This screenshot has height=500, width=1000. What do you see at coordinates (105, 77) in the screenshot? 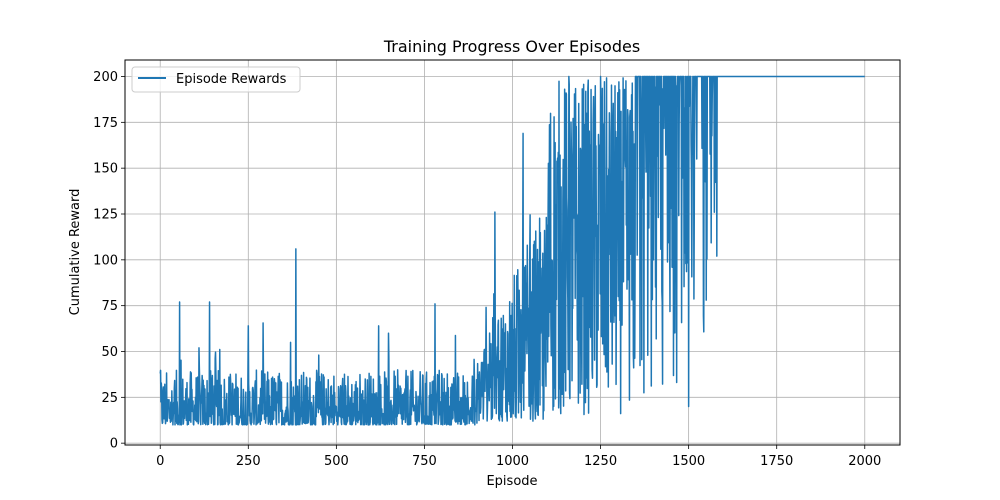
I see `y-tick-label: 200` at bounding box center [105, 77].